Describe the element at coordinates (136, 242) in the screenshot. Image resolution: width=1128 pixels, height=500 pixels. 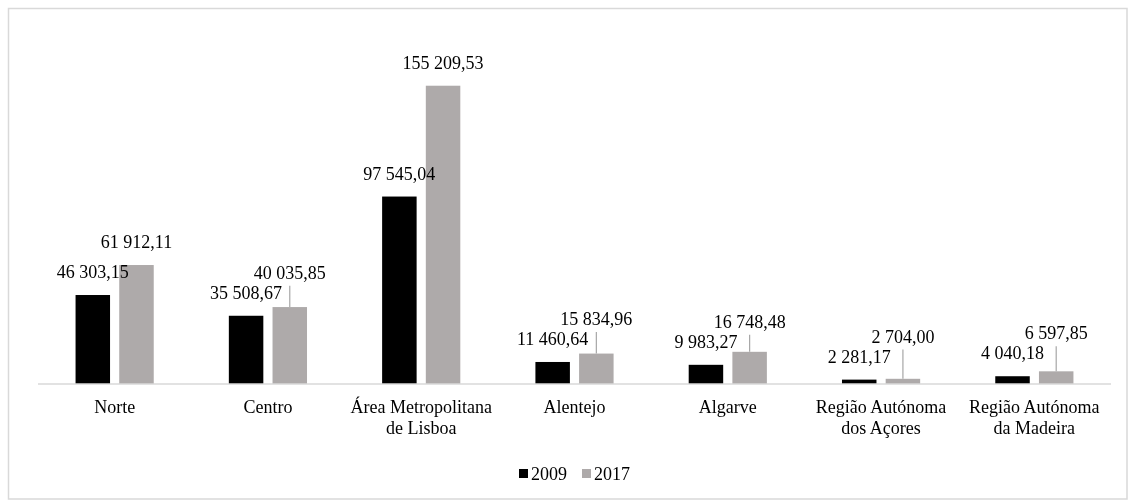
I see `data-label: 61 912,11` at that location.